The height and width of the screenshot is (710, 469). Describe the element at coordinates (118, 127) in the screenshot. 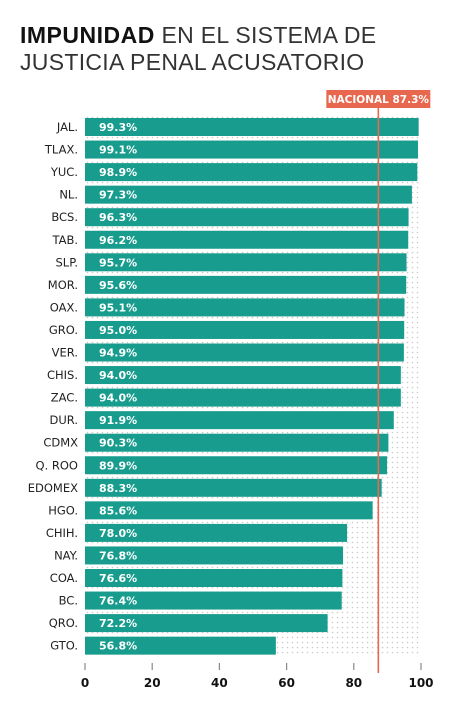

I see `bar-value-label: 99.3%` at that location.